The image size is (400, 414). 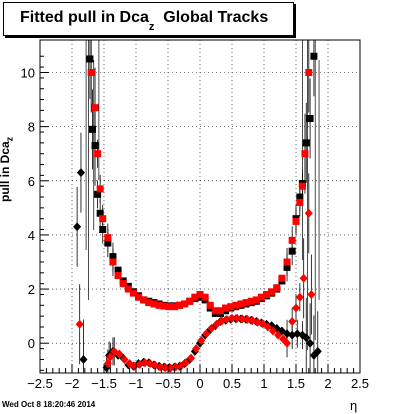 What do you see at coordinates (360, 383) in the screenshot?
I see `x-tick-label: 2.5` at bounding box center [360, 383].